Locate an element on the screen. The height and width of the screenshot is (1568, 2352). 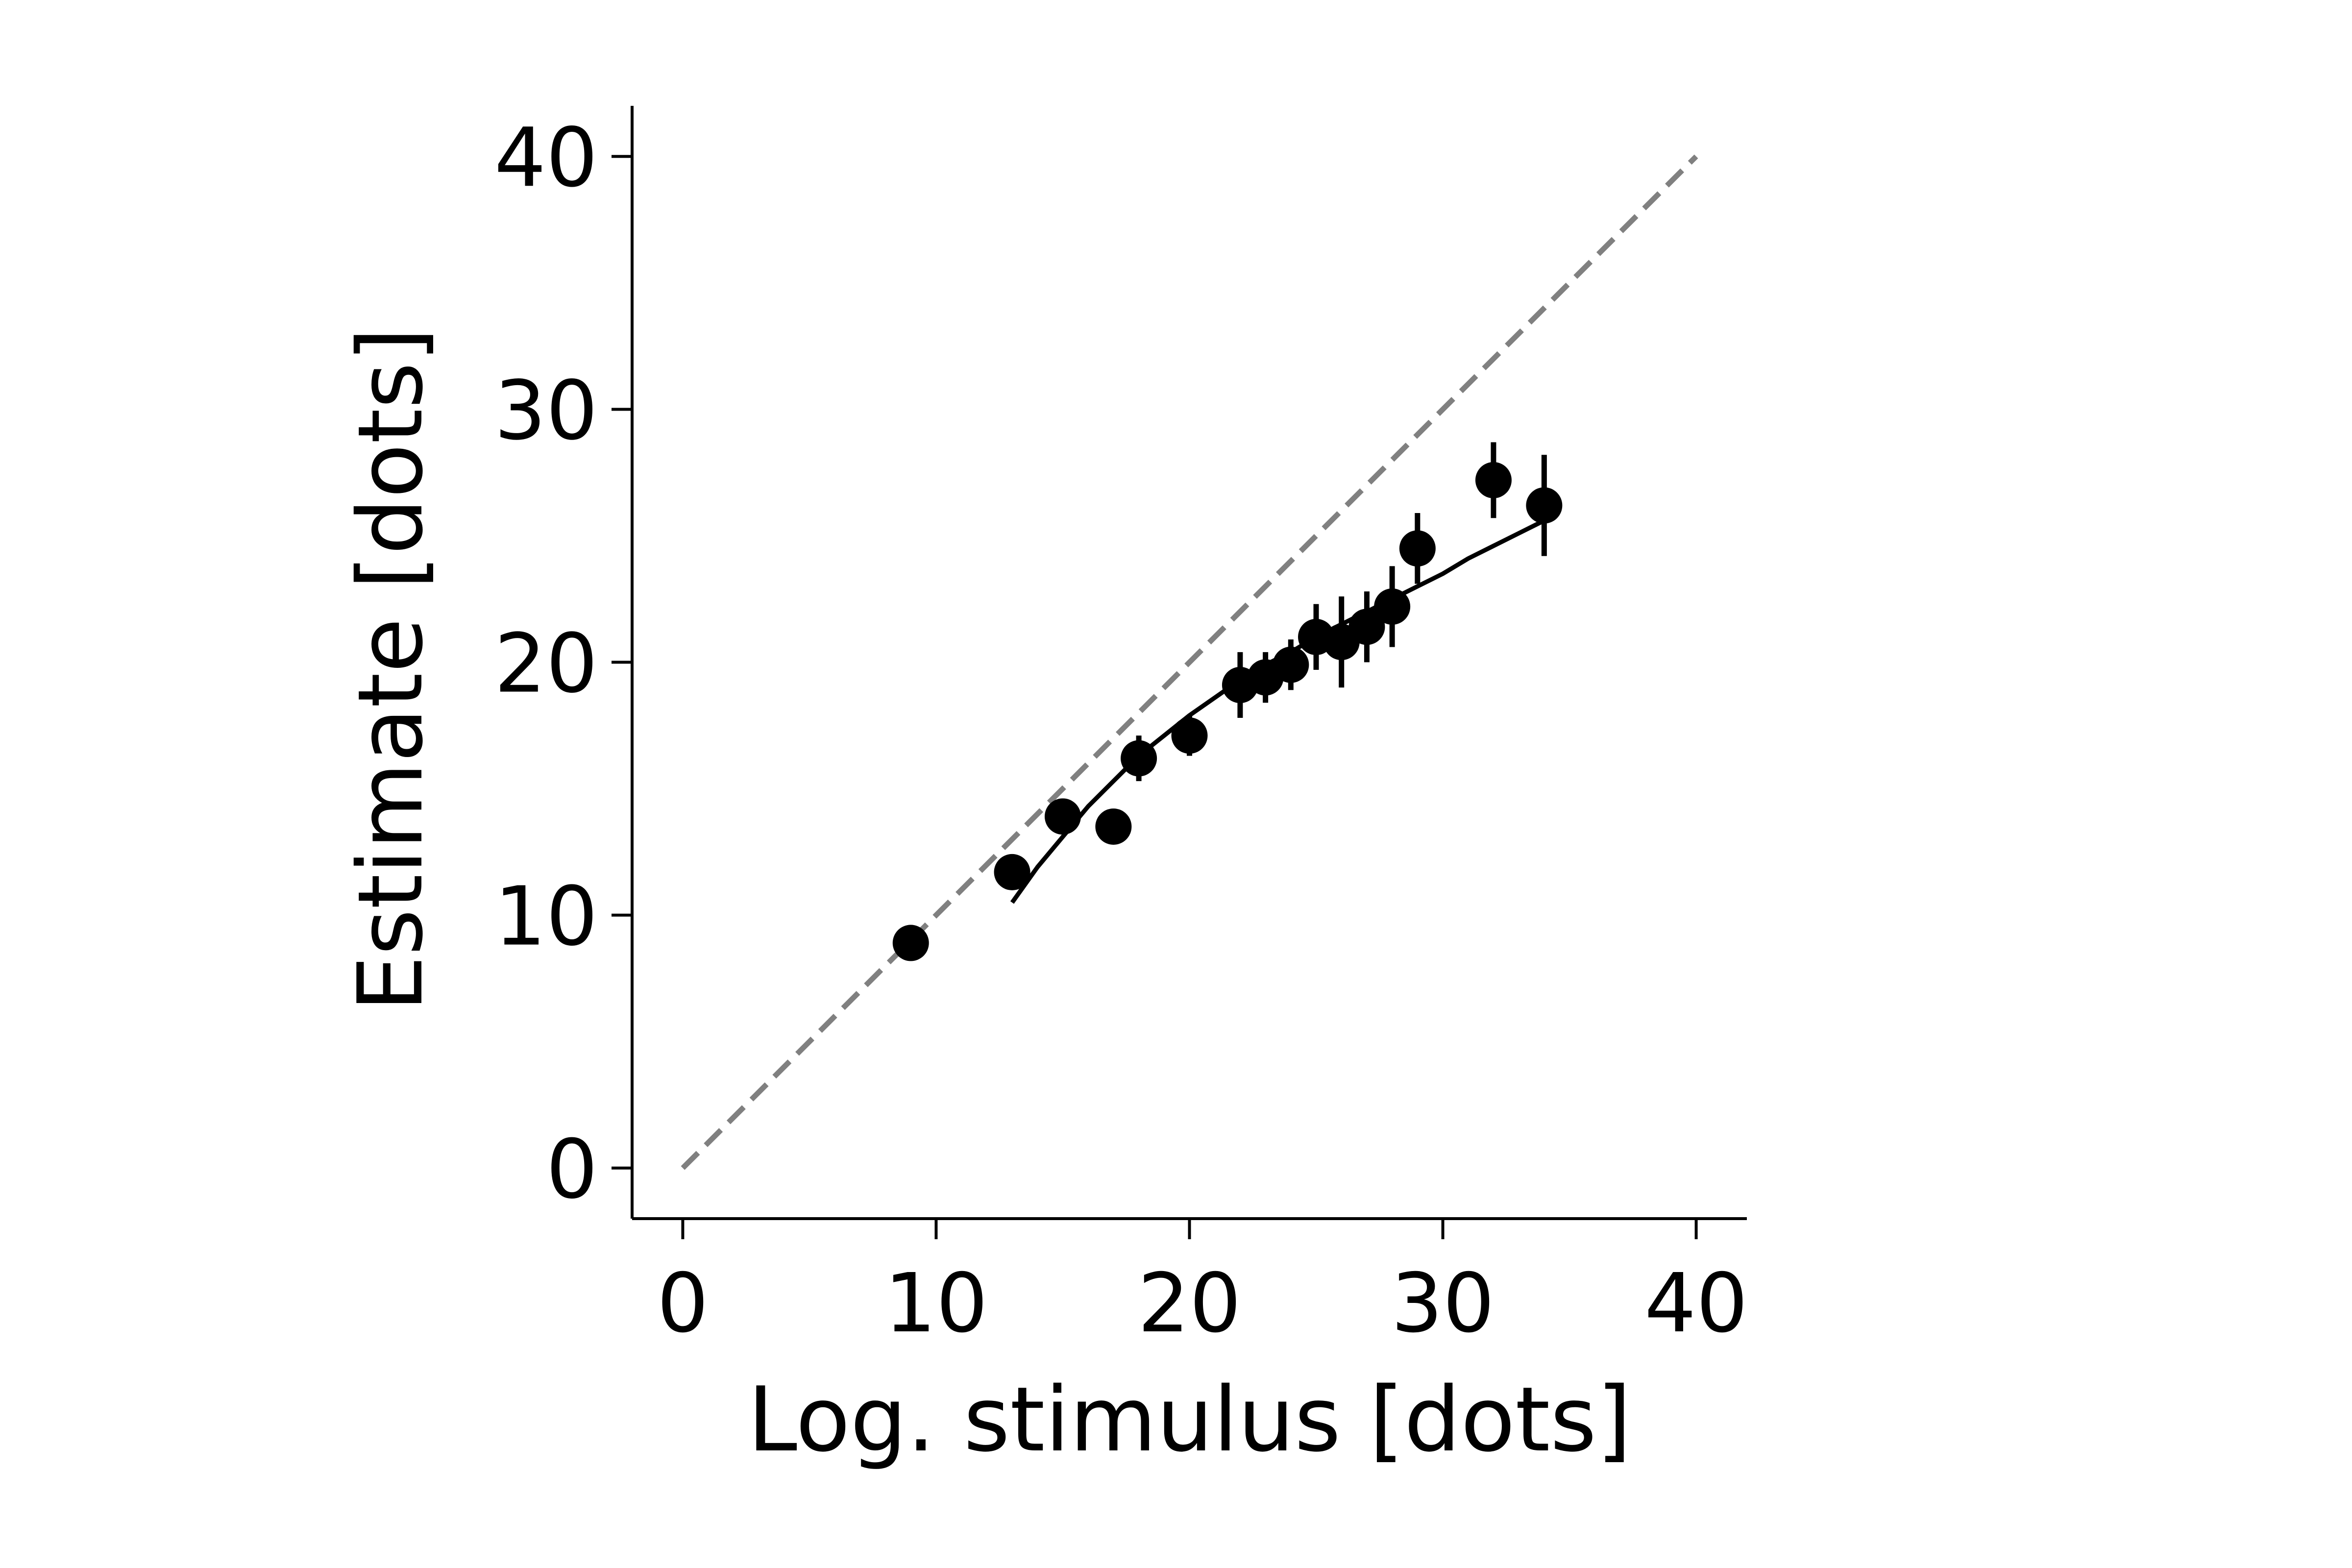
y-axis-ticks: 0 10 20 30 40 is located at coordinates (563, 664).